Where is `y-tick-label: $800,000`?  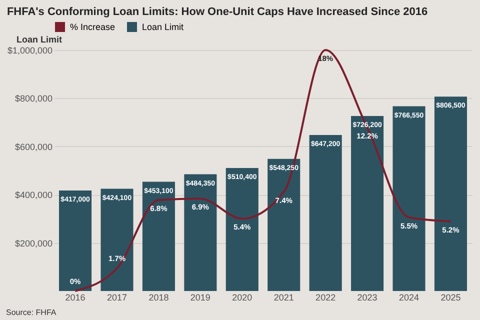
y-tick-label: $800,000 is located at coordinates (33, 99).